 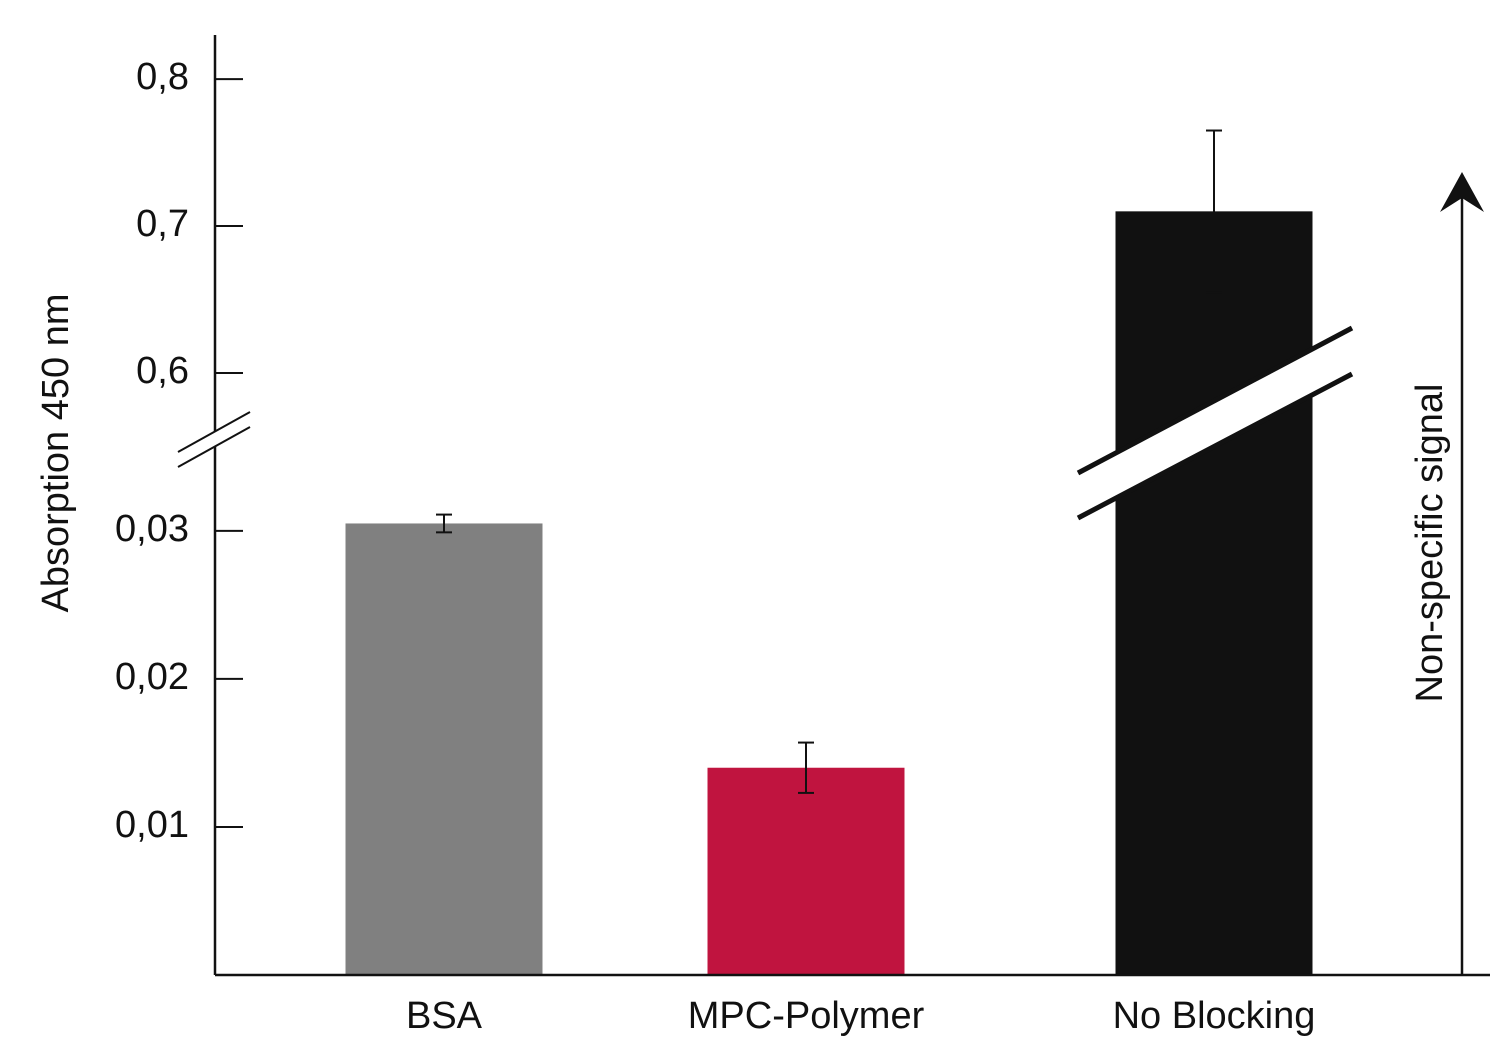 I want to click on annotation: Non-specific signal, so click(x=1430, y=543).